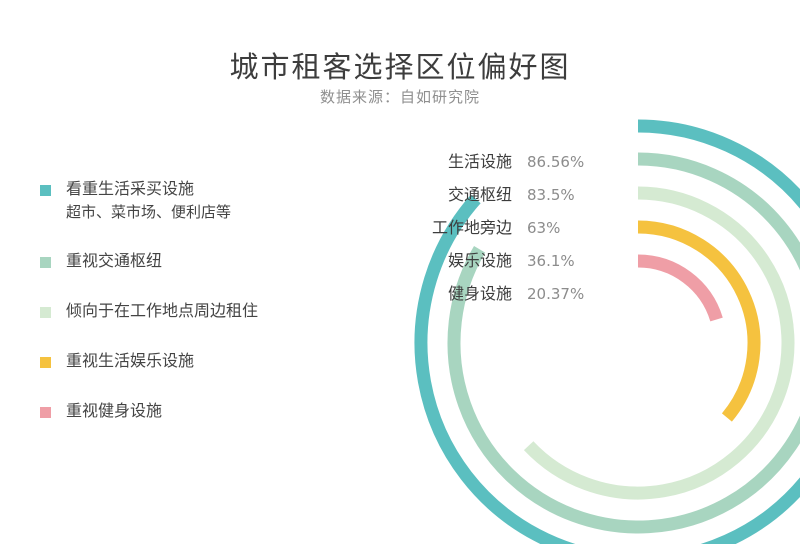  I want to click on legend-item-entertainment: 重视生活娱乐设施, so click(205, 373).